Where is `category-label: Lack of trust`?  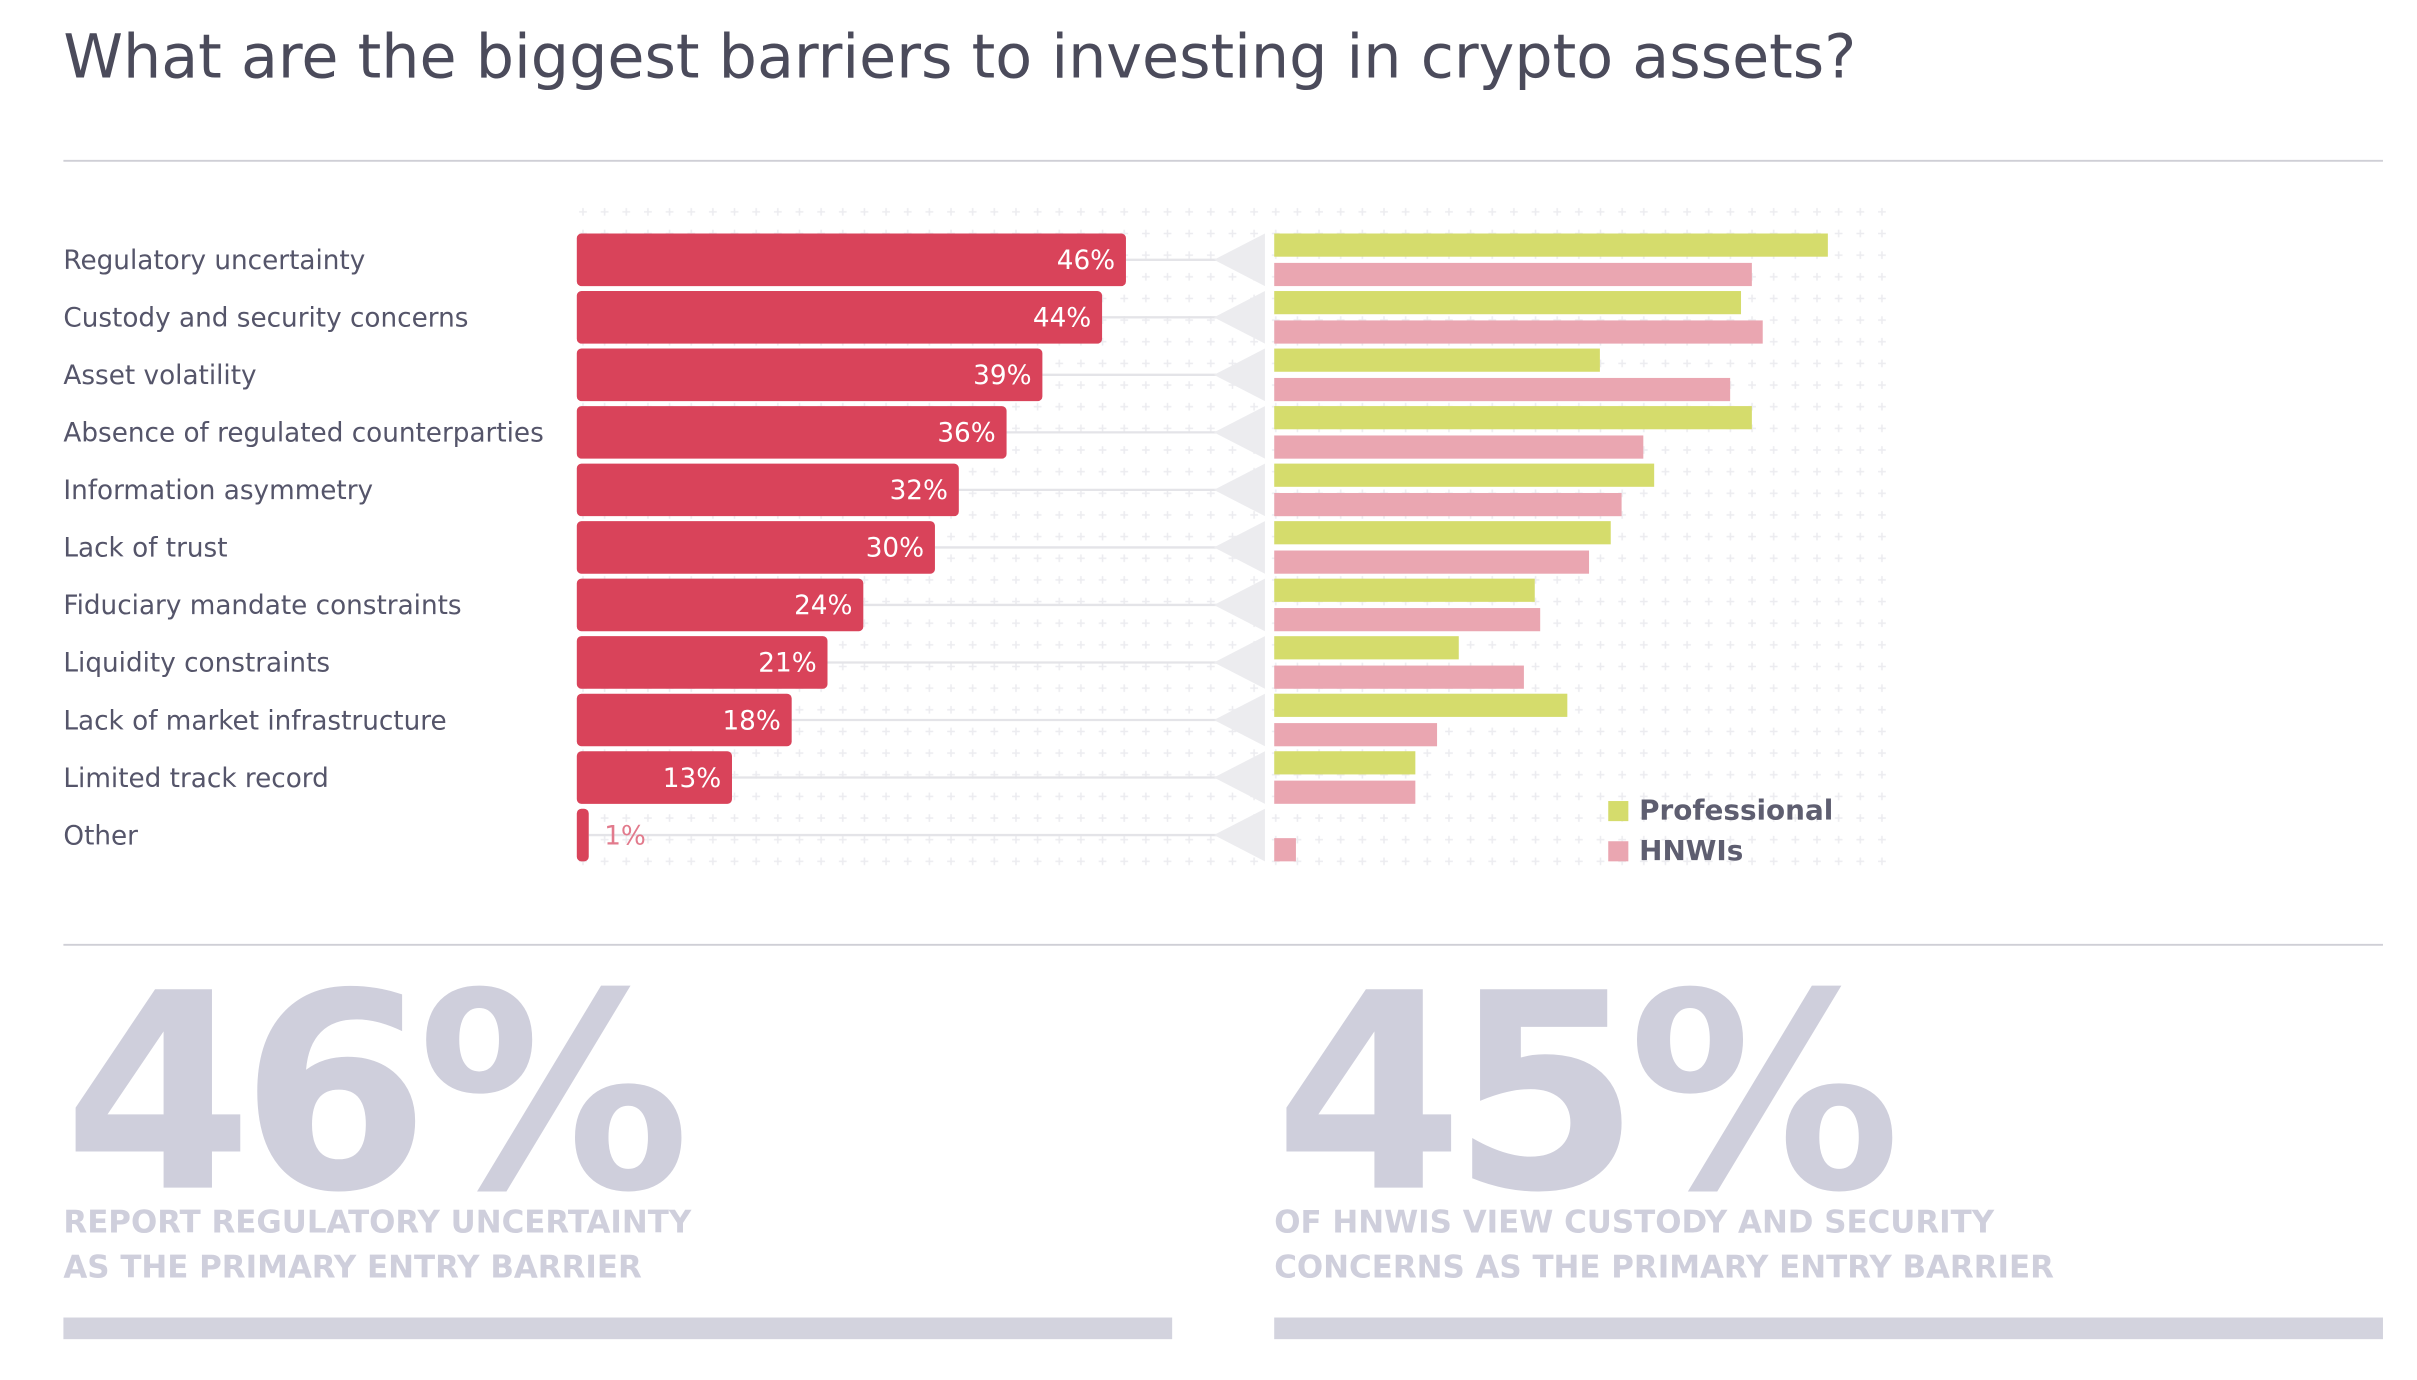
category-label: Lack of trust is located at coordinates (145, 549).